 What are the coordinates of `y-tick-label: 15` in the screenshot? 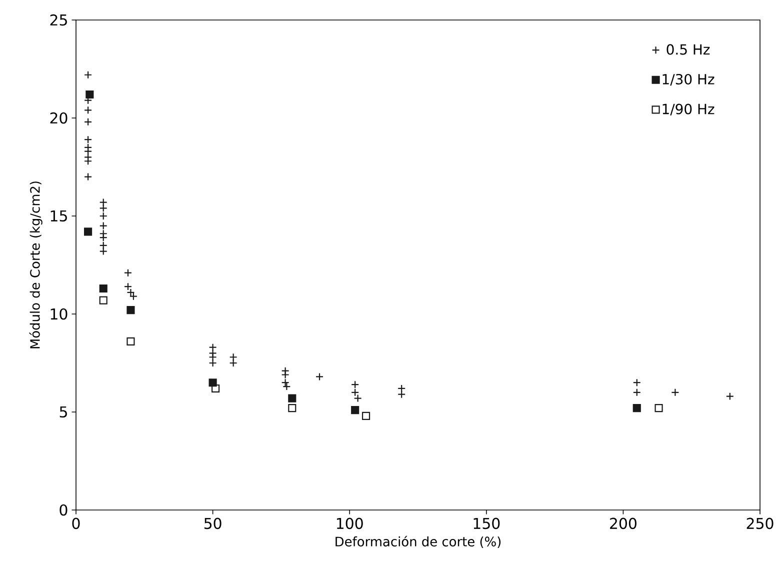 It's located at (58, 216).